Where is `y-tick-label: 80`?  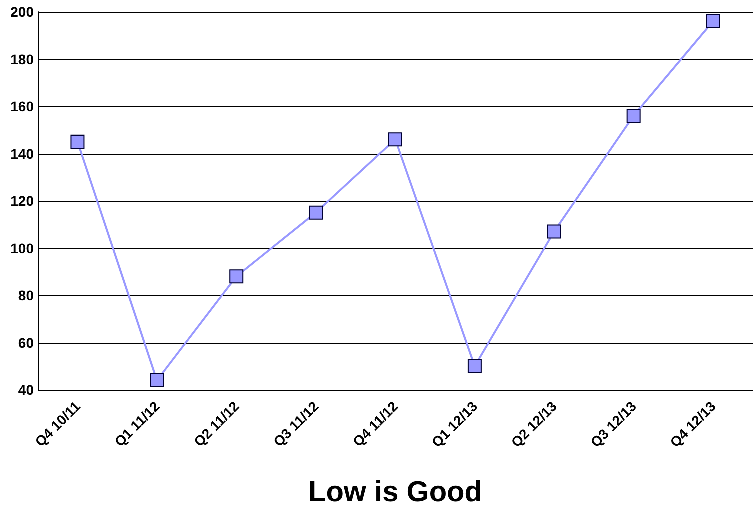 y-tick-label: 80 is located at coordinates (26, 296).